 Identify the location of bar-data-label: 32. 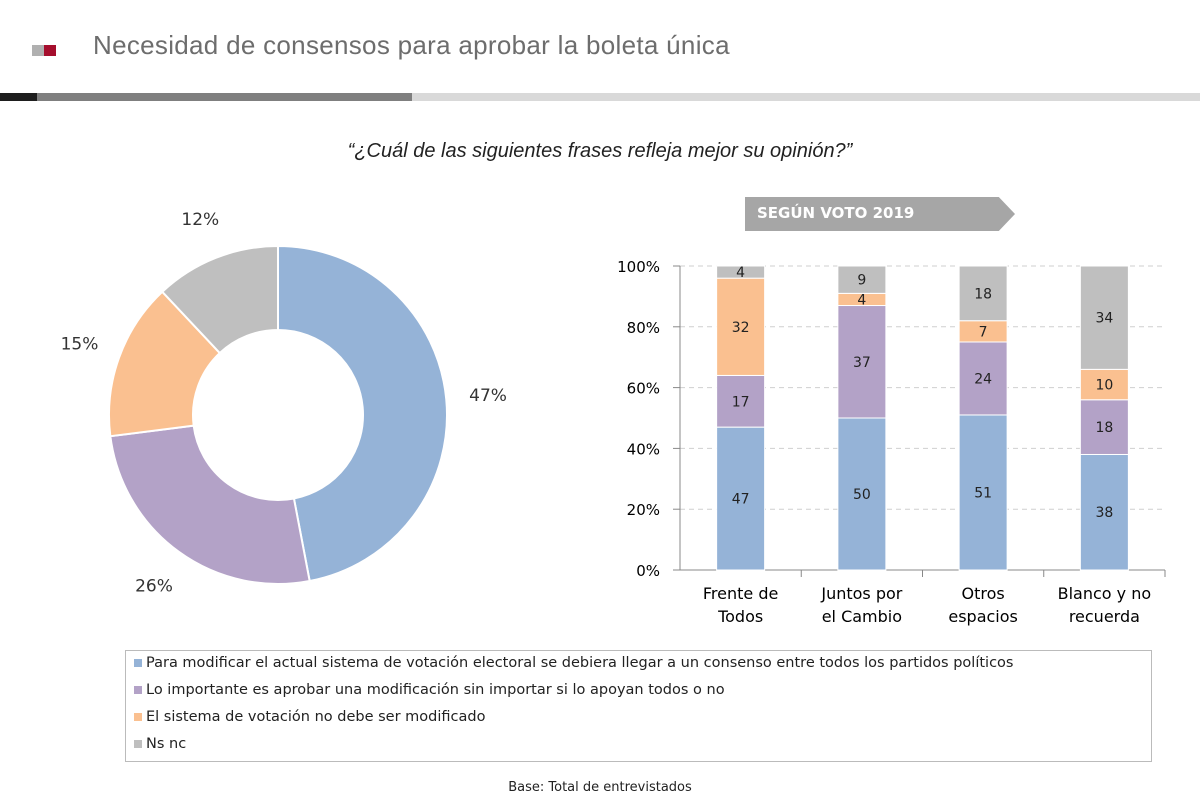
(741, 328).